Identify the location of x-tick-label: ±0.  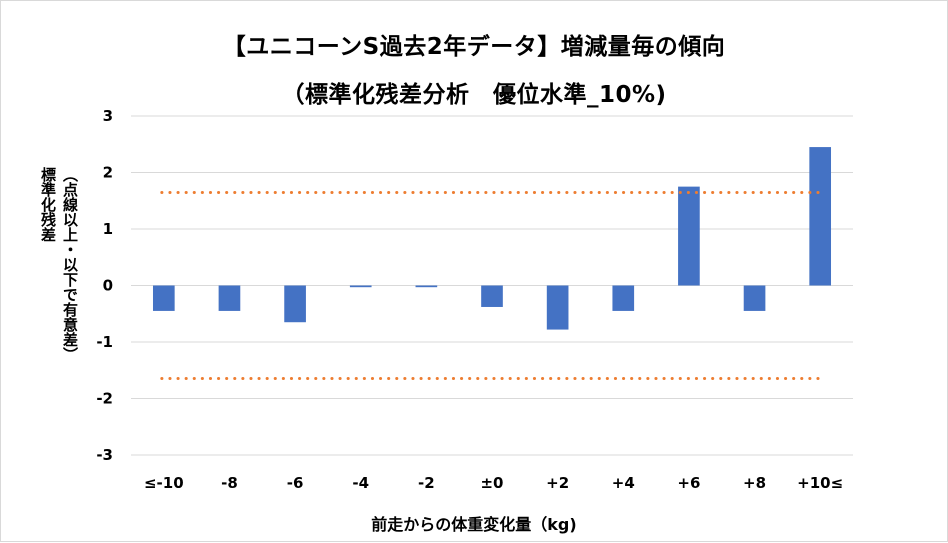
(491, 483).